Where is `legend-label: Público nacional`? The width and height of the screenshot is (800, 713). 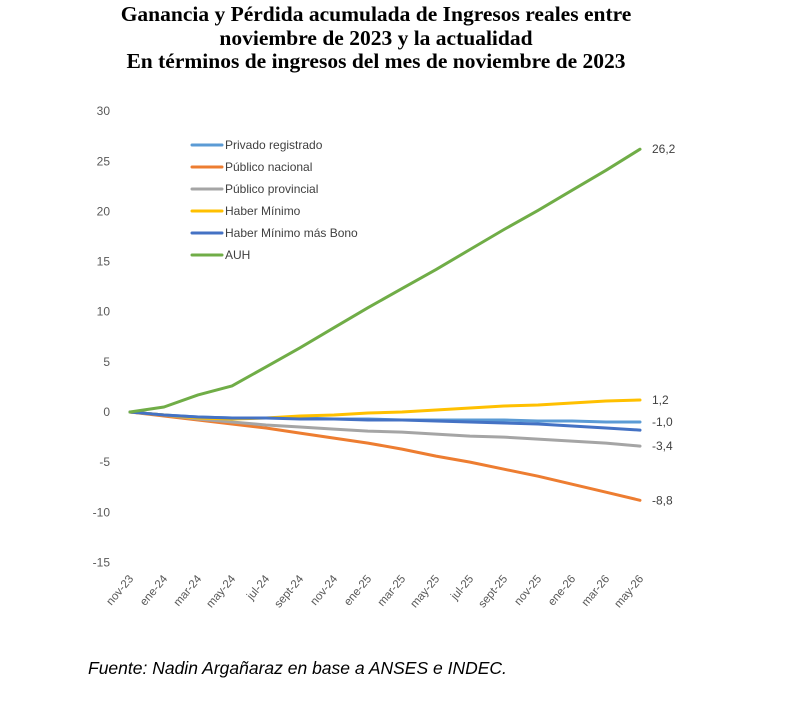
legend-label: Público nacional is located at coordinates (268, 167).